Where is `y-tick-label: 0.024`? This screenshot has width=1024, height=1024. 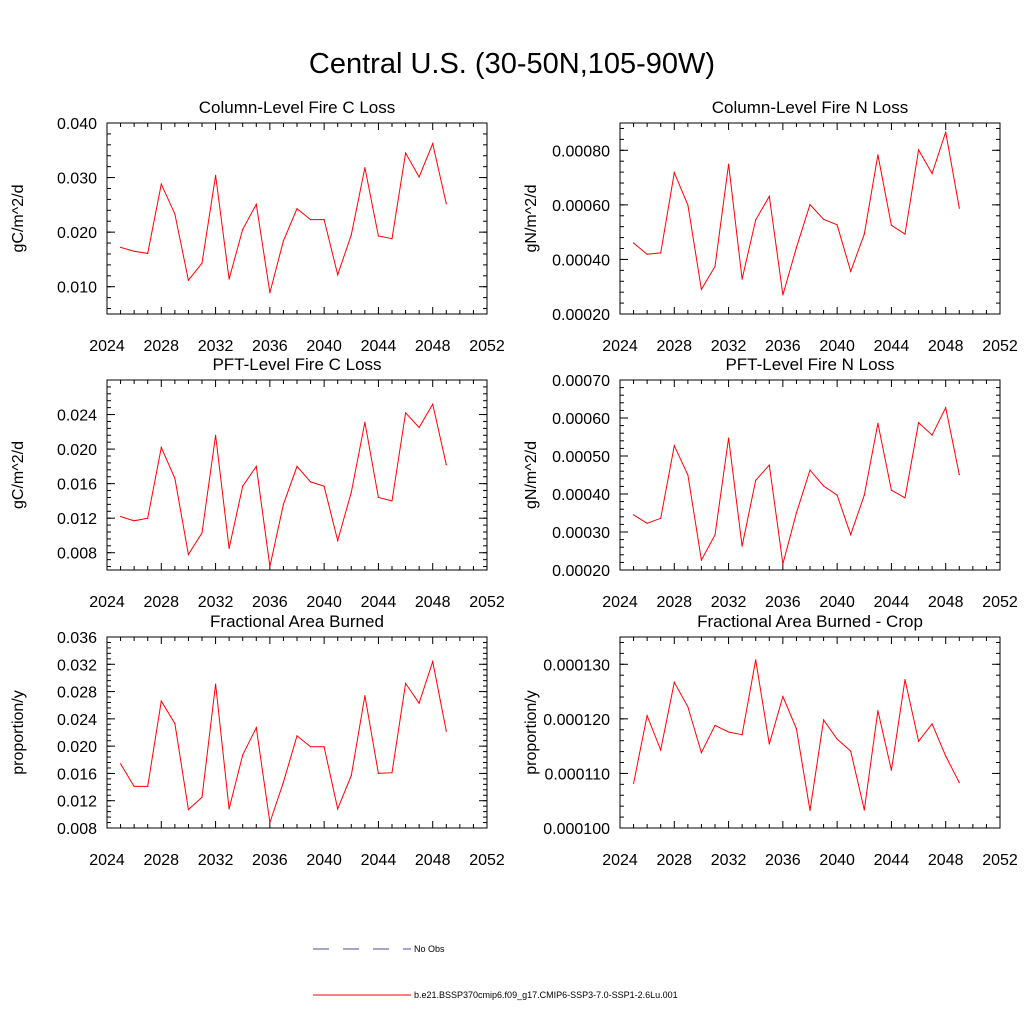
y-tick-label: 0.024 is located at coordinates (77, 720).